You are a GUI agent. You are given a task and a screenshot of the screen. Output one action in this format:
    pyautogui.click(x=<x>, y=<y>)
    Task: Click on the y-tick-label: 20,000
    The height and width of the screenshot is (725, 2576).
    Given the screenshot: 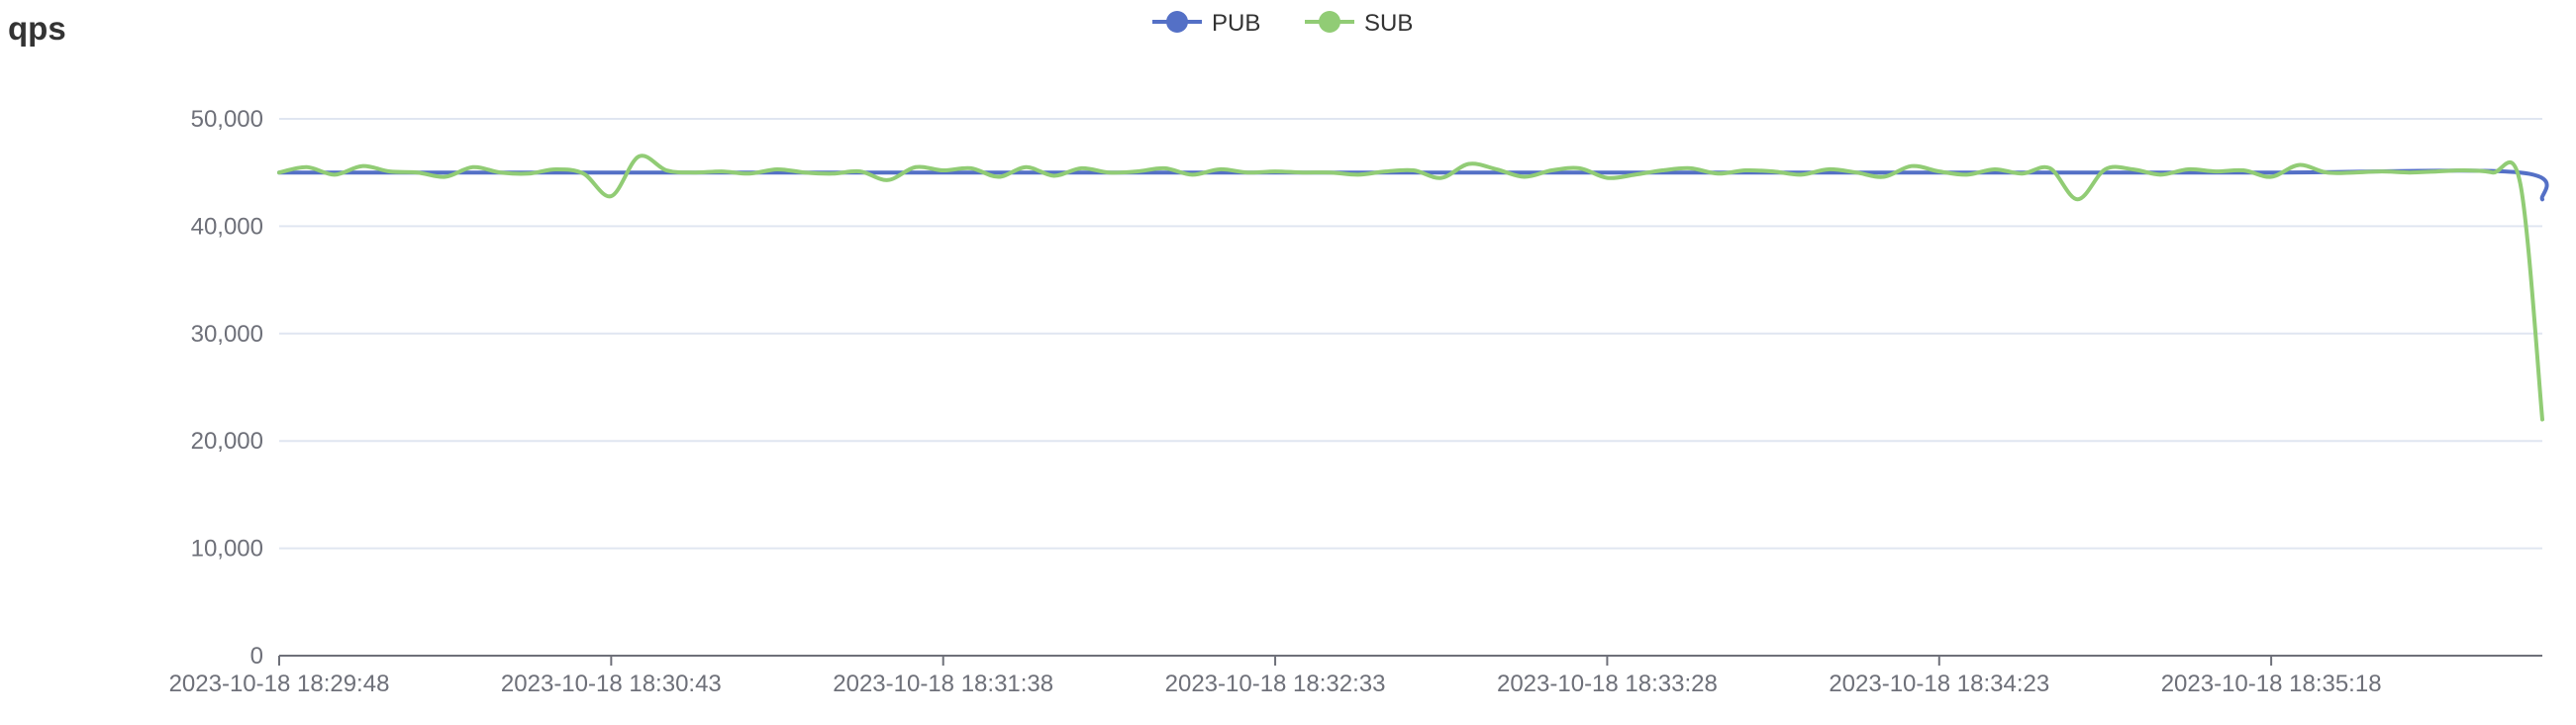 What is the action you would take?
    pyautogui.click(x=227, y=442)
    